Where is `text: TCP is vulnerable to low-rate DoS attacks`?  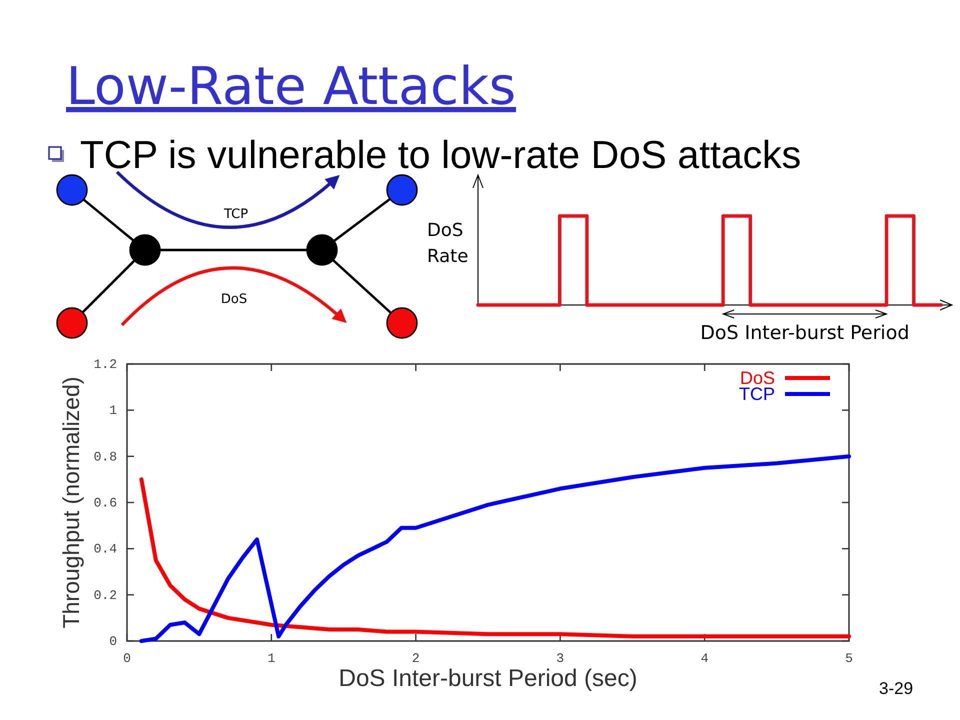 text: TCP is vulnerable to low-rate DoS attacks is located at coordinates (441, 155).